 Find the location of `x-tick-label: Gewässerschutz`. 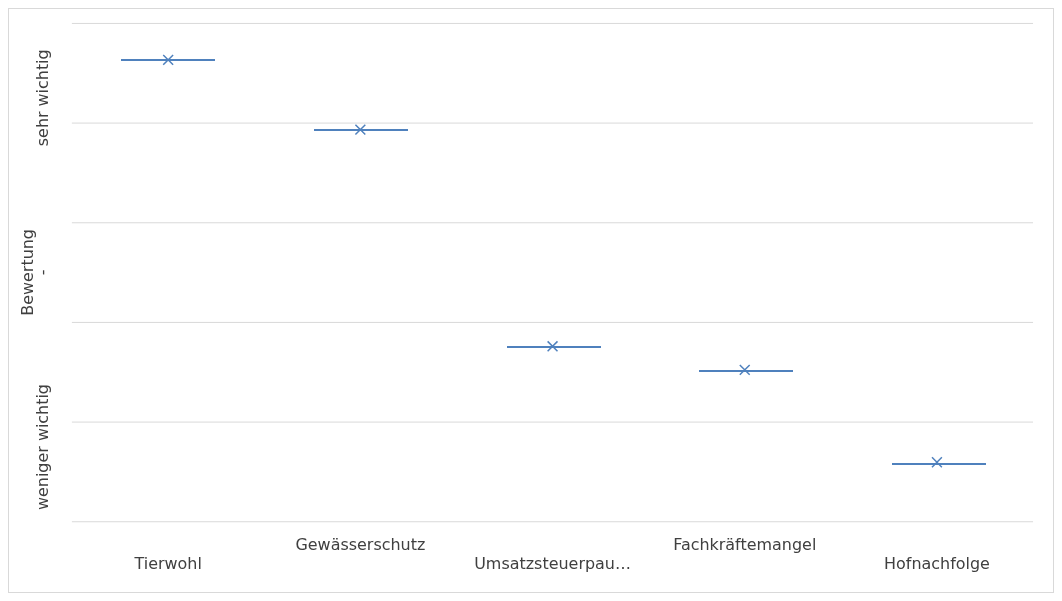

x-tick-label: Gewässerschutz is located at coordinates (360, 544).